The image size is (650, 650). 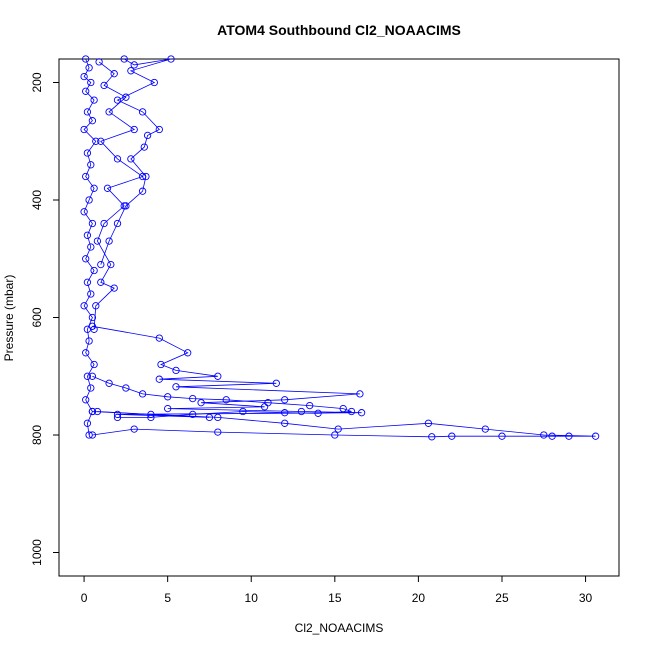 I want to click on x-tick-label: 0, so click(x=84, y=598).